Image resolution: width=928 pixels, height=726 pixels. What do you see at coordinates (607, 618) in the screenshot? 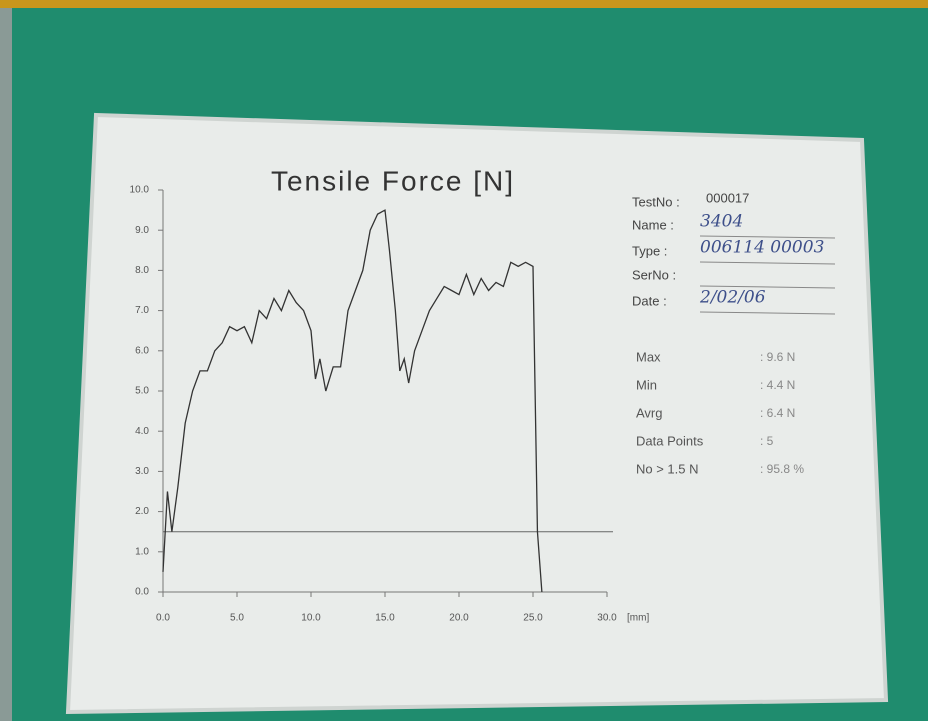
I see `x-tick-label: 30.0` at bounding box center [607, 618].